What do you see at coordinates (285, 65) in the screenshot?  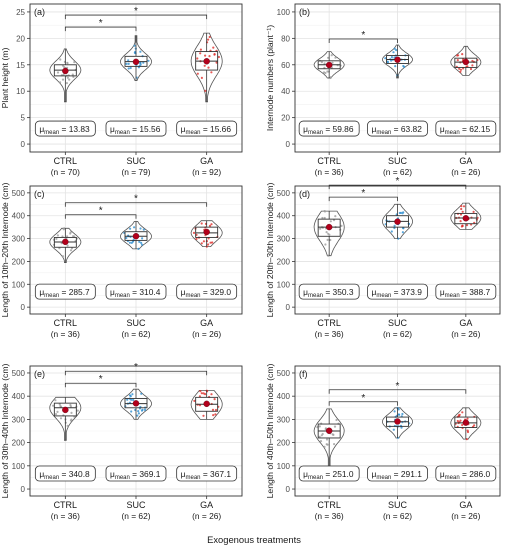 I see `y-tick-label: 60` at bounding box center [285, 65].